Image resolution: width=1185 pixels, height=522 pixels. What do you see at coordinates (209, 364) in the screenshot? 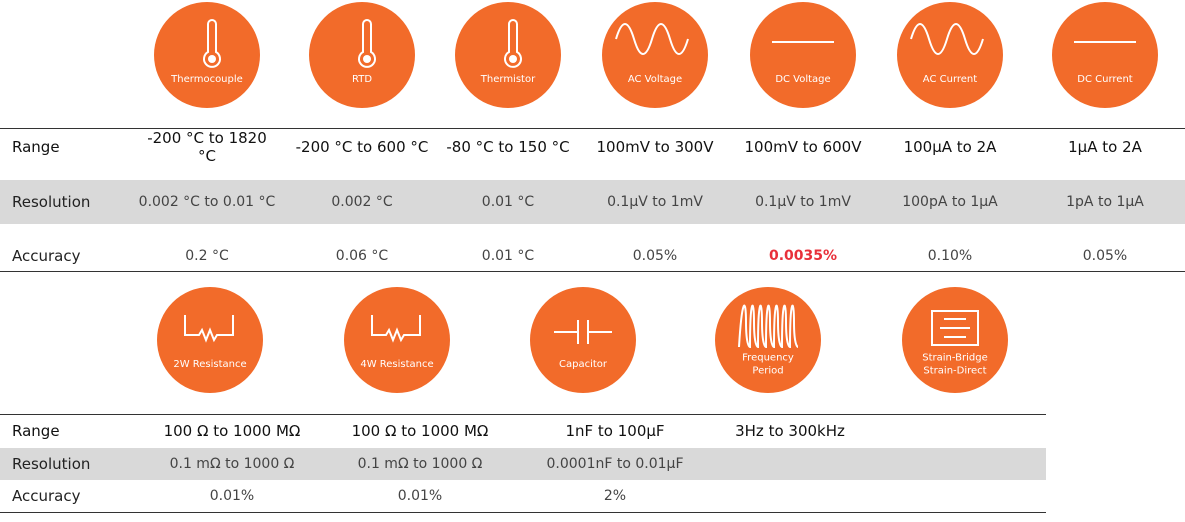
I see `icon-label: 2W Resistance` at bounding box center [209, 364].